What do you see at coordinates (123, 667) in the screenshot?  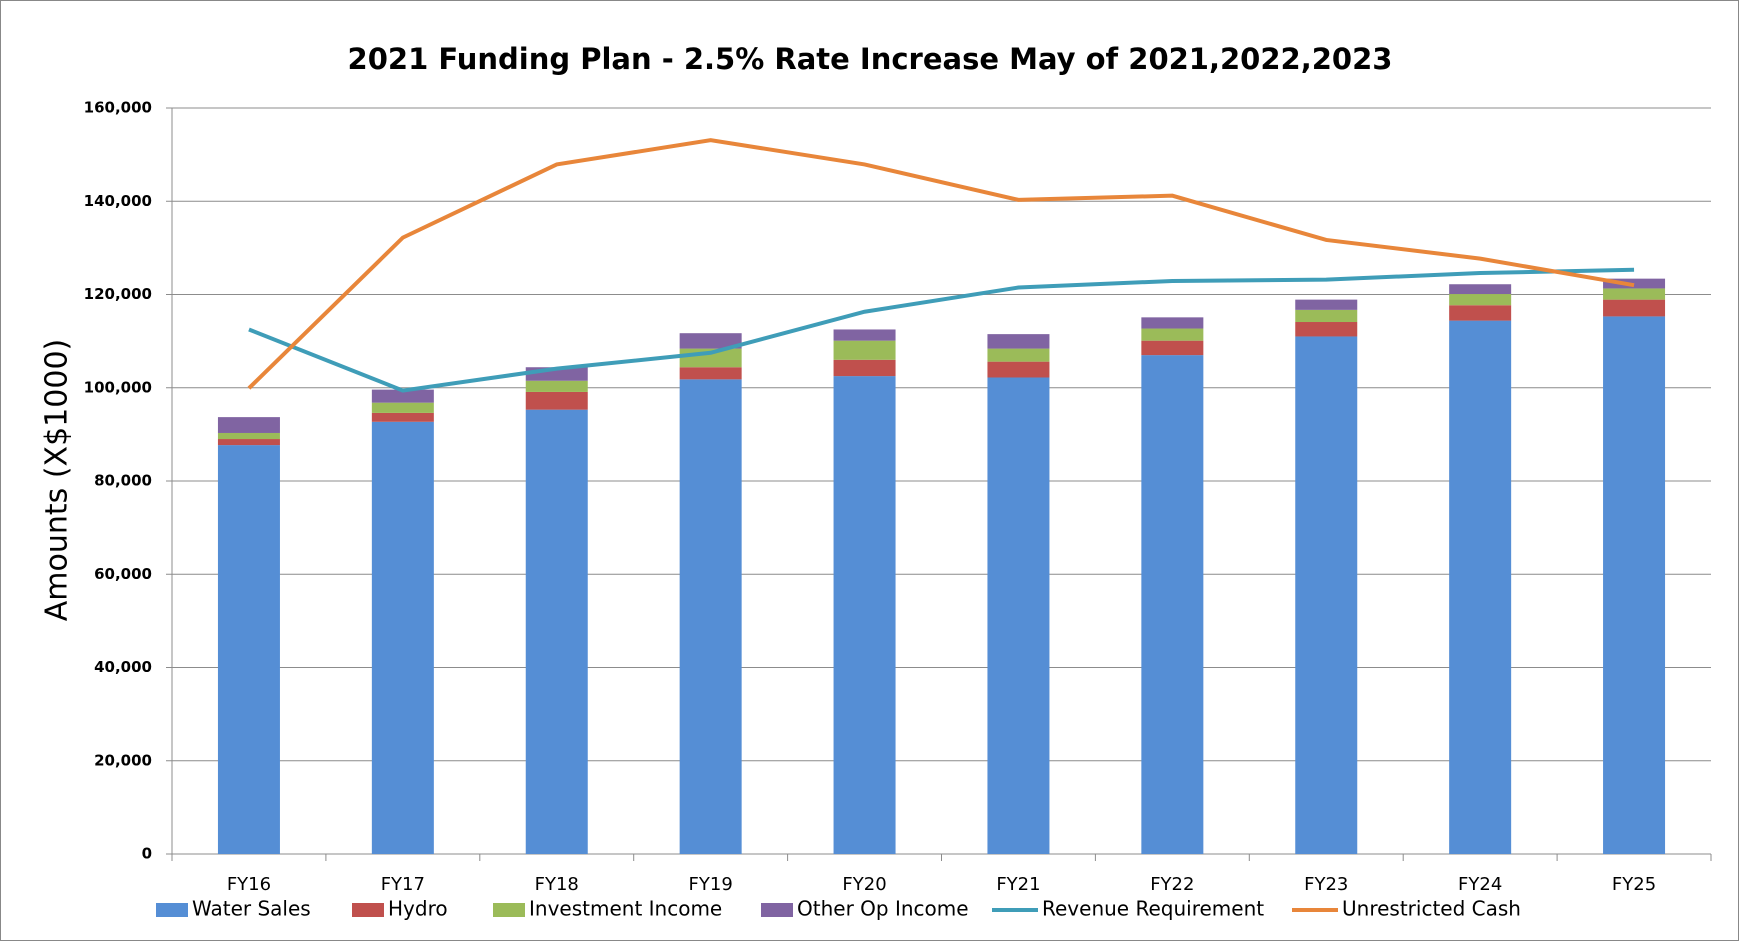 I see `y-tick-label: 40,000` at bounding box center [123, 667].